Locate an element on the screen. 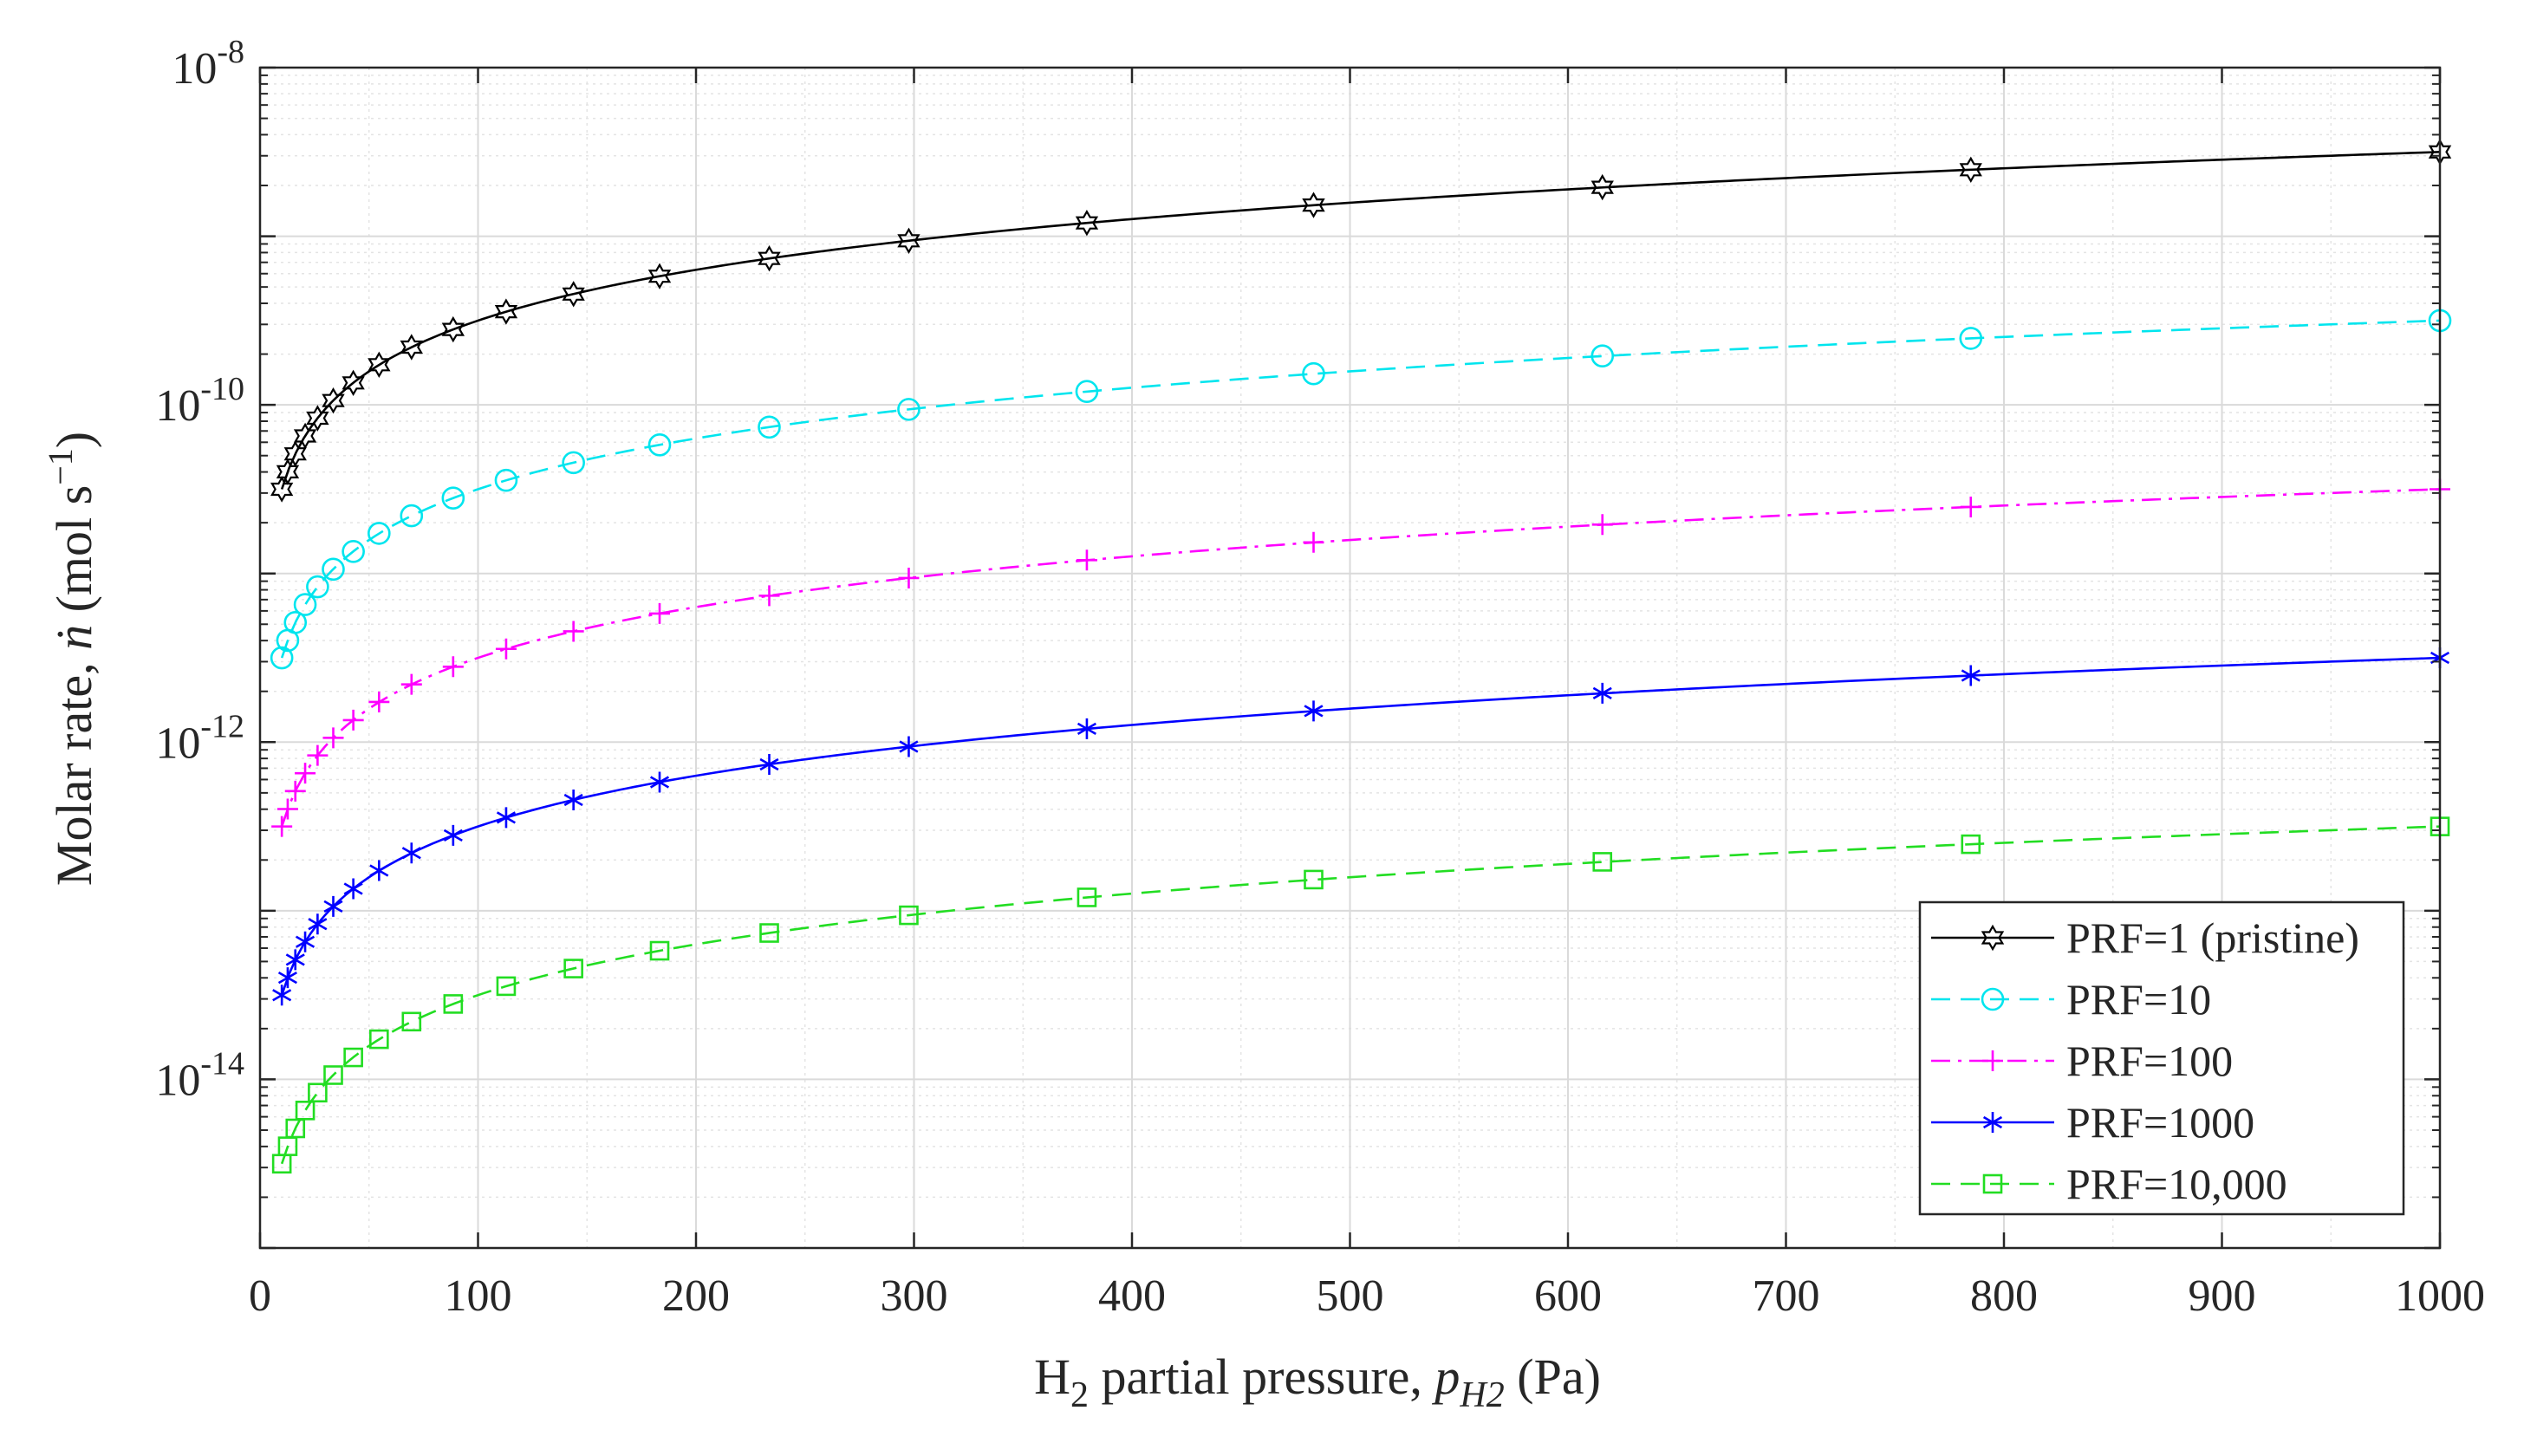  x-tick-label: 800 is located at coordinates (2004, 1296).